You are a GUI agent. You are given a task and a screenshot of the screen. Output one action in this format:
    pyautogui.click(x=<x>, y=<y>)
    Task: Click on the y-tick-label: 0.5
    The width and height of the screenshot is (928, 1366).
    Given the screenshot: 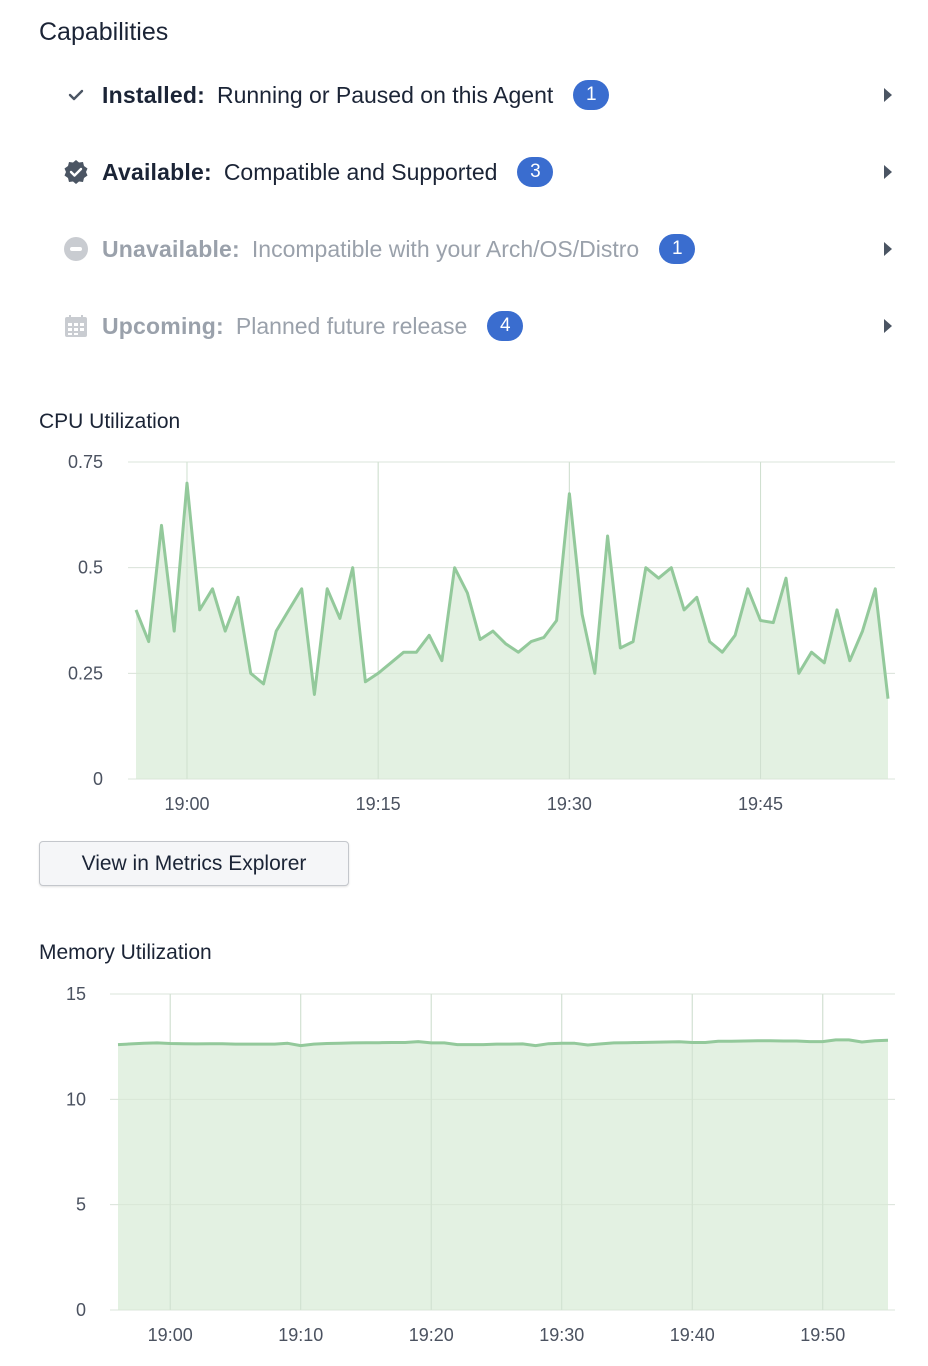 What is the action you would take?
    pyautogui.click(x=90, y=568)
    